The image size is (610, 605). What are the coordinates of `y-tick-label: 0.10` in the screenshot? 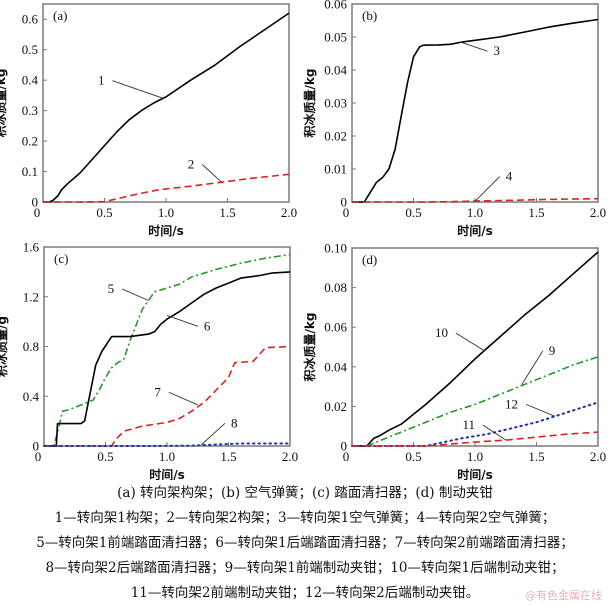 It's located at (335, 248).